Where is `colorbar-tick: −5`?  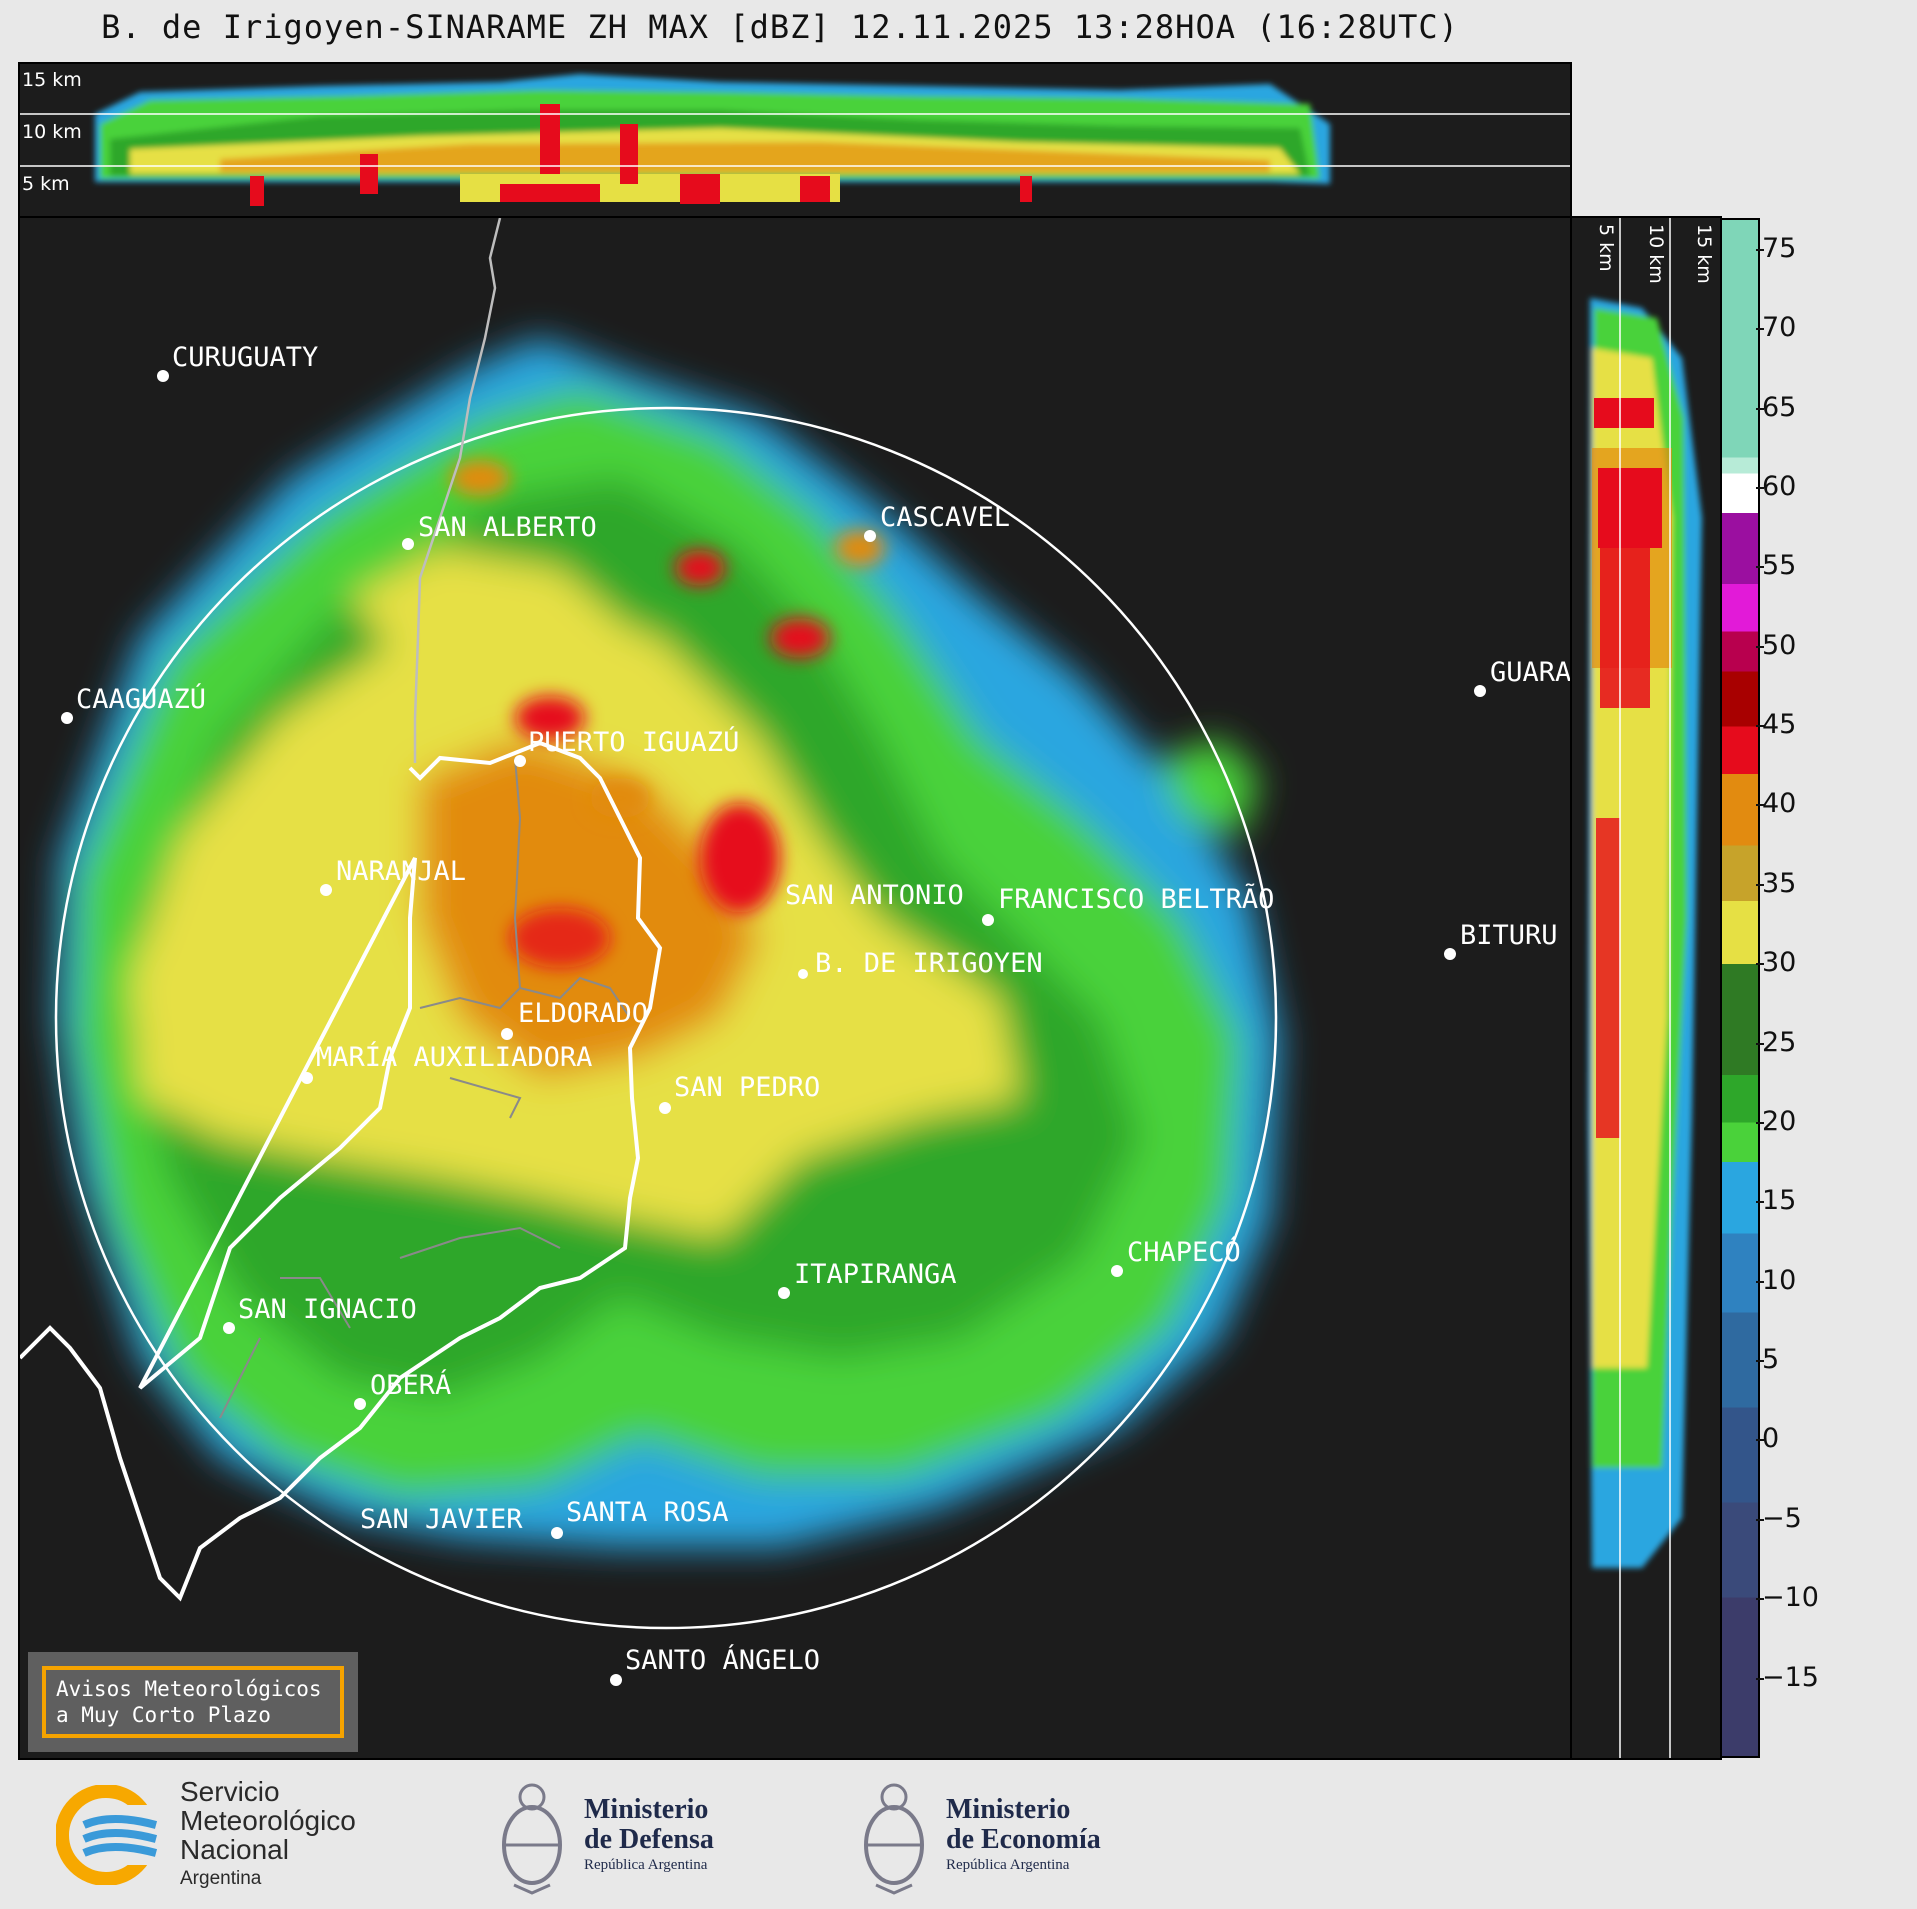
colorbar-tick: −5 is located at coordinates (1779, 1518).